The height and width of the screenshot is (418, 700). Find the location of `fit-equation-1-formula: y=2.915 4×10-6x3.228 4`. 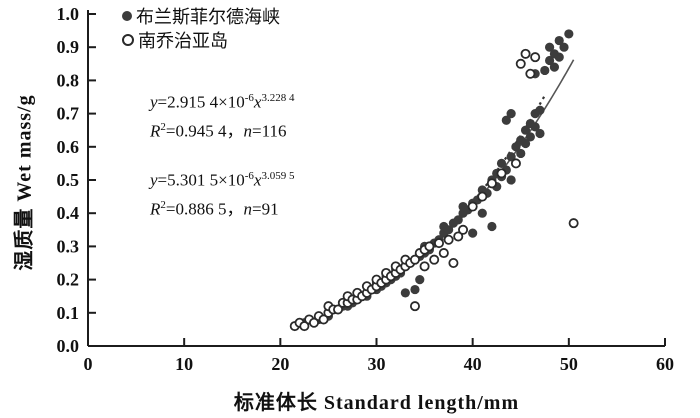

fit-equation-1-formula: y=2.915 4×10-6x3.228 4 is located at coordinates (222, 102).